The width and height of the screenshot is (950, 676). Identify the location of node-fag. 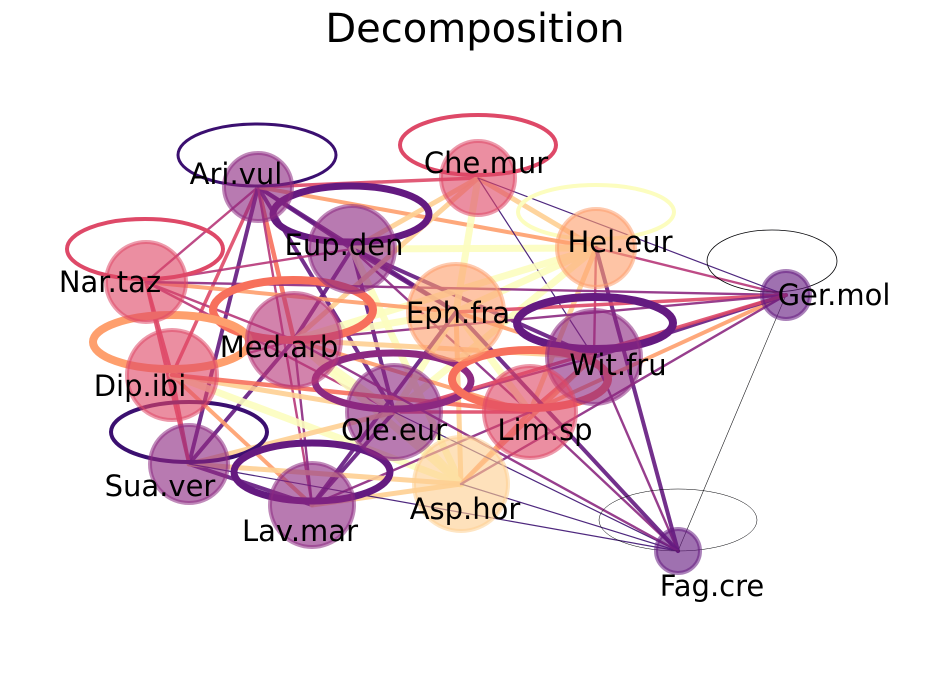
(678, 551).